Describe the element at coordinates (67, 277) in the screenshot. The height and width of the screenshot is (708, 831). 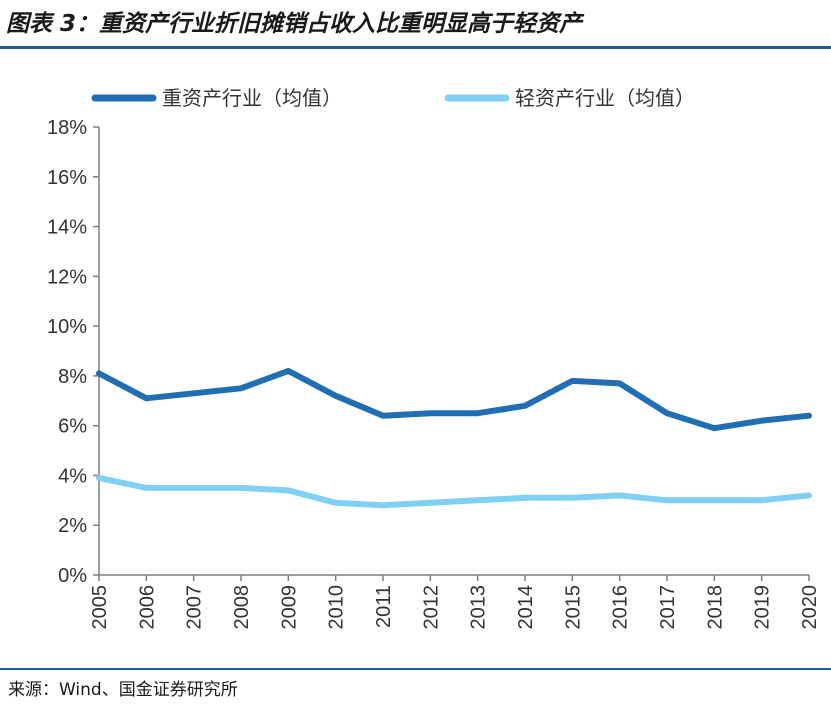
I see `y-tick-label: 12%` at that location.